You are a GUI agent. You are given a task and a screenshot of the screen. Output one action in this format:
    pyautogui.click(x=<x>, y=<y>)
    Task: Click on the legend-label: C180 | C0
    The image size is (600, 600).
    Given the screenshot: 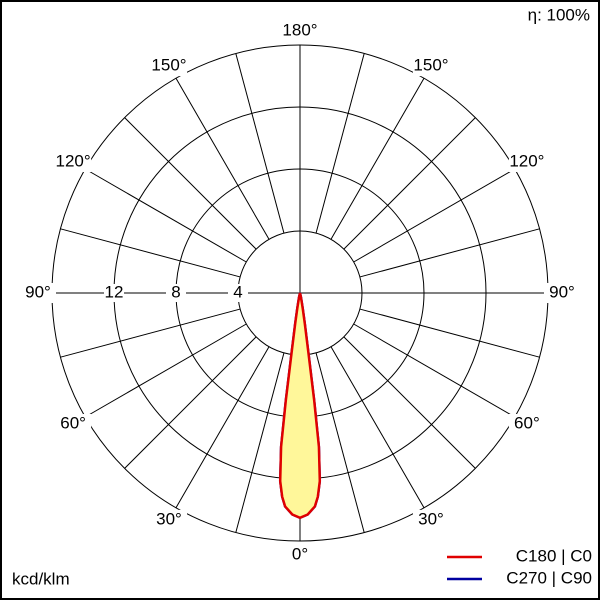 What is the action you would take?
    pyautogui.click(x=554, y=555)
    